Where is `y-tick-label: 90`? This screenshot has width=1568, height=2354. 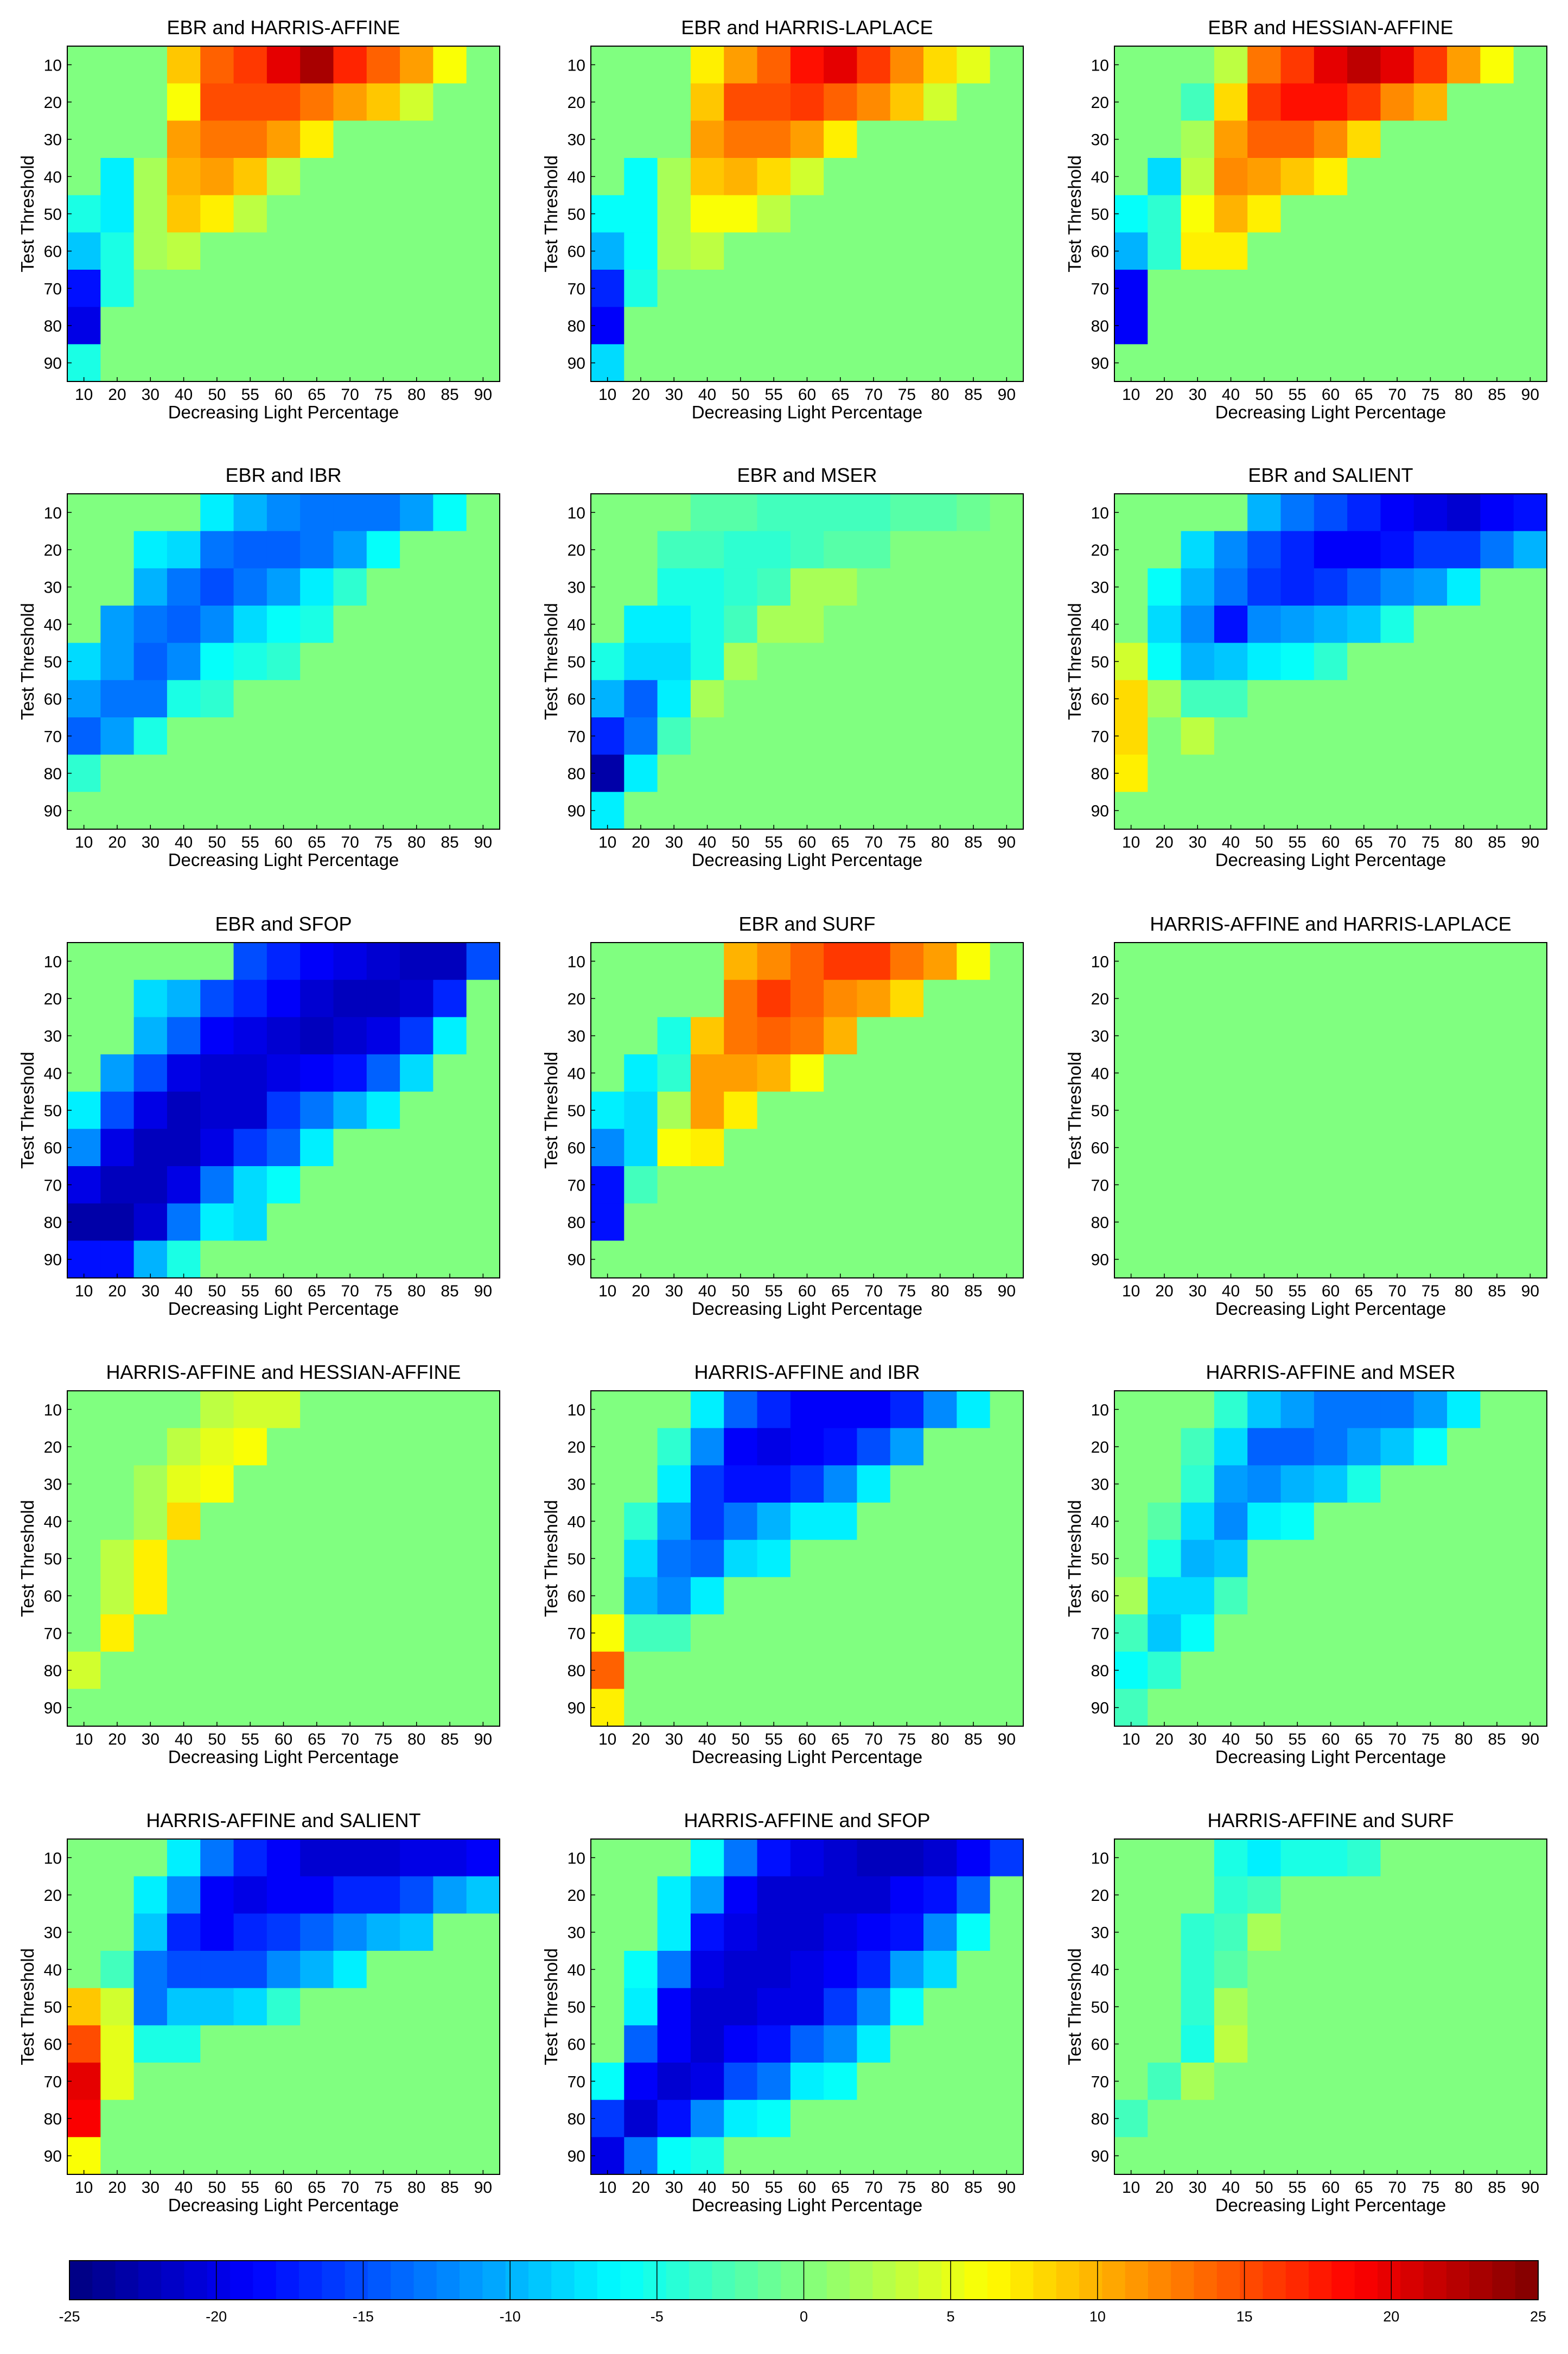 y-tick-label: 90 is located at coordinates (53, 2157).